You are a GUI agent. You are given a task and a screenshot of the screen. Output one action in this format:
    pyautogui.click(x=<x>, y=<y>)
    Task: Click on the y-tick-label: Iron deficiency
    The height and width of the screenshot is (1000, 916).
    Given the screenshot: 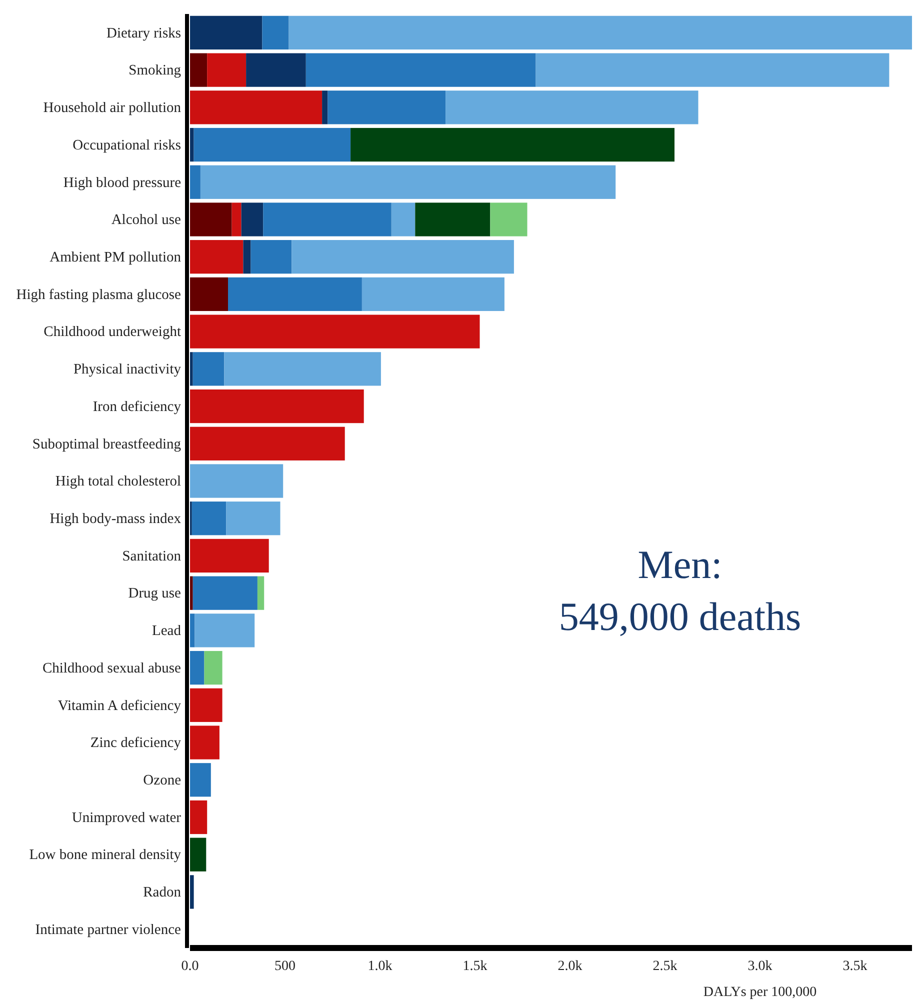 What is the action you would take?
    pyautogui.click(x=137, y=406)
    